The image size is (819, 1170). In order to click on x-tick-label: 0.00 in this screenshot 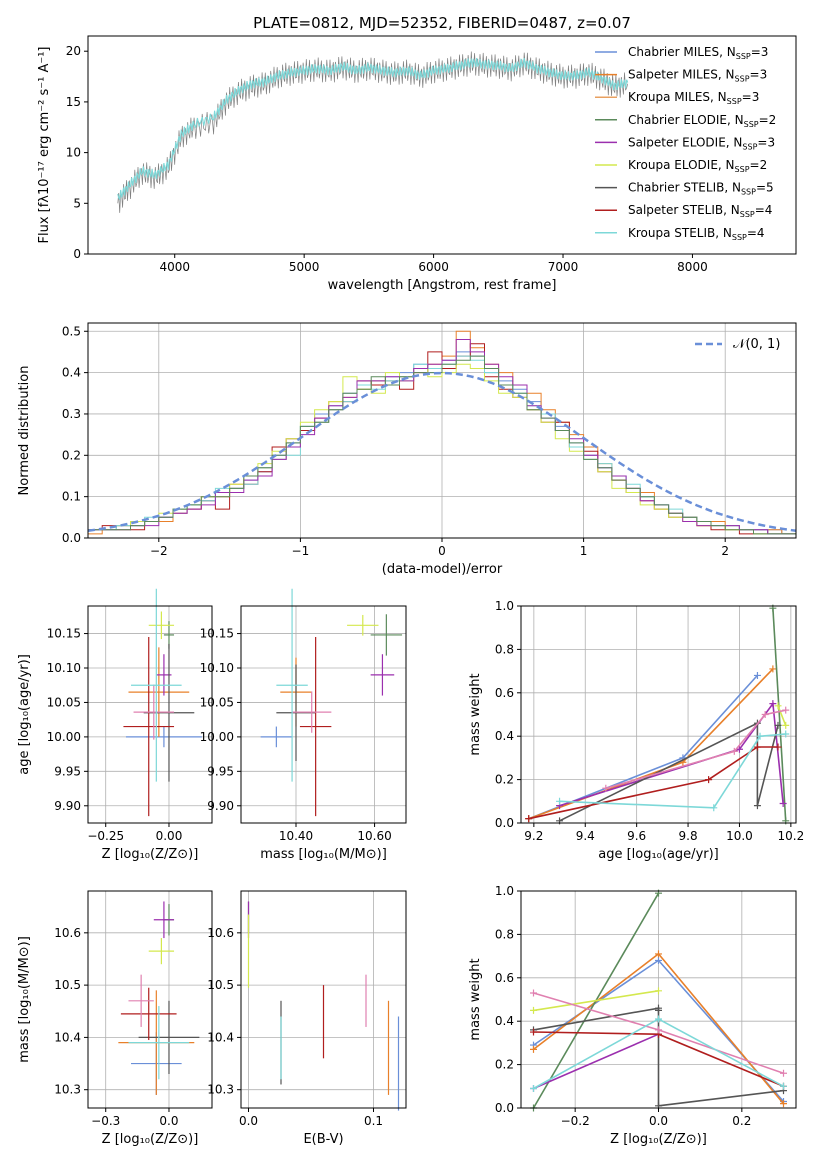, I will do `click(169, 836)`.